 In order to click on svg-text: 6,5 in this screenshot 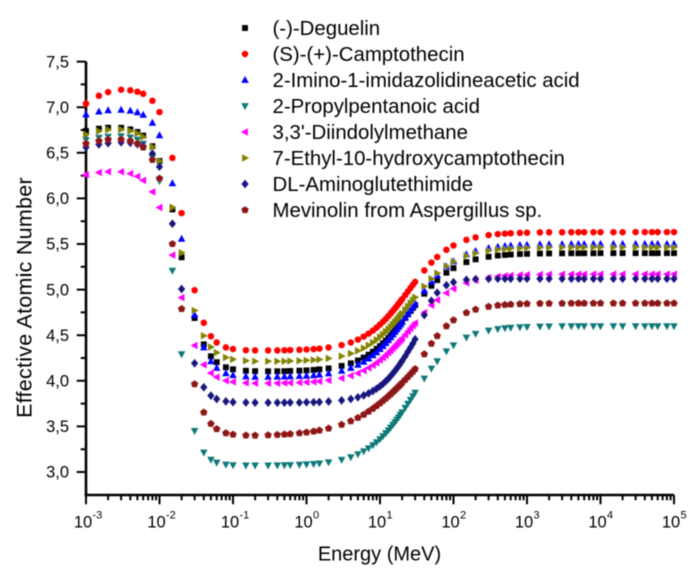, I will do `click(57, 154)`.